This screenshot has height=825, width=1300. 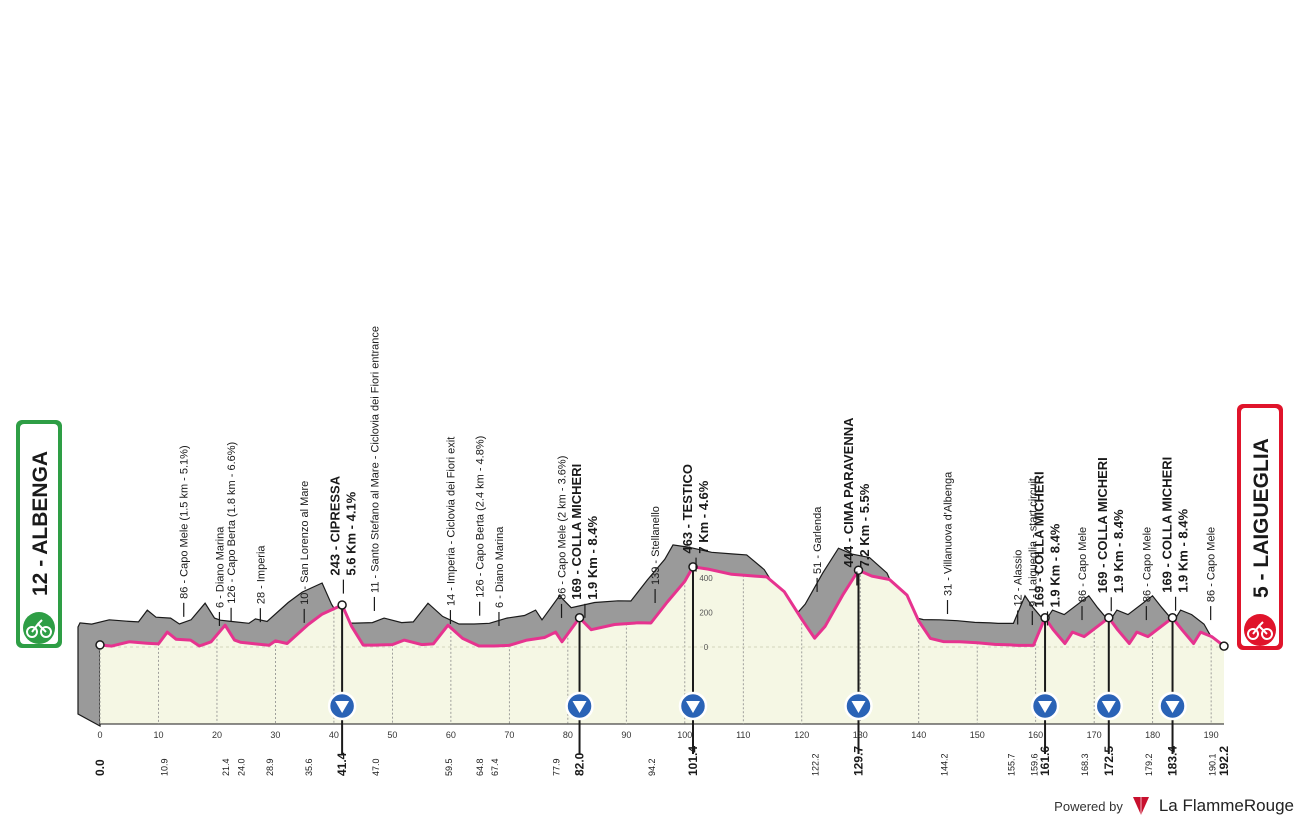 What do you see at coordinates (848, 492) in the screenshot?
I see `waypoint-label: 444 - CIMA PARAVENNA` at bounding box center [848, 492].